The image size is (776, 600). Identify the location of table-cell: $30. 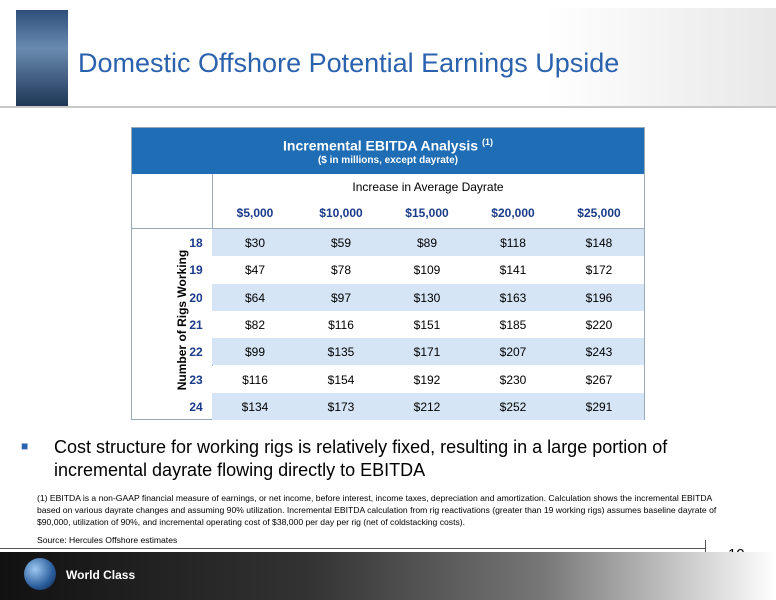
(255, 243).